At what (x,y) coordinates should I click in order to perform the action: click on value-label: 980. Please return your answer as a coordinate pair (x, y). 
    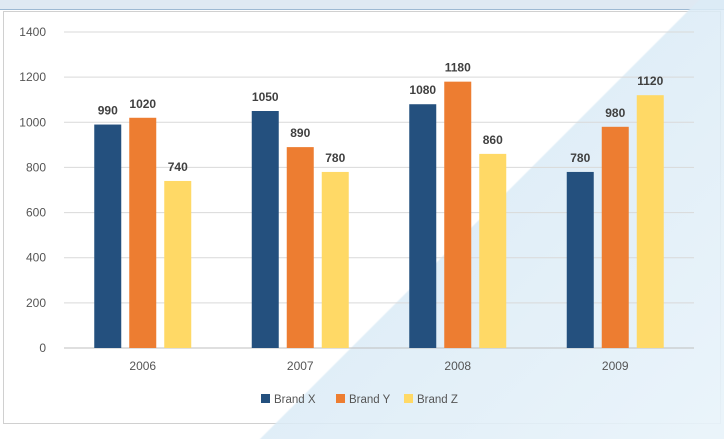
    Looking at the image, I should click on (615, 113).